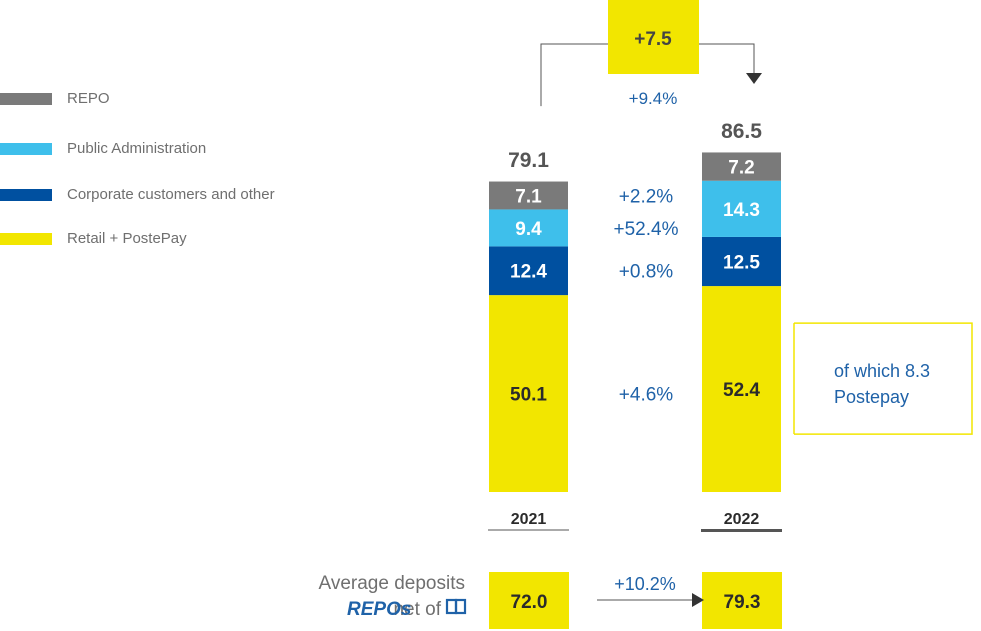 The width and height of the screenshot is (981, 631). What do you see at coordinates (26, 195) in the screenshot?
I see `legend-swatch-corporate` at bounding box center [26, 195].